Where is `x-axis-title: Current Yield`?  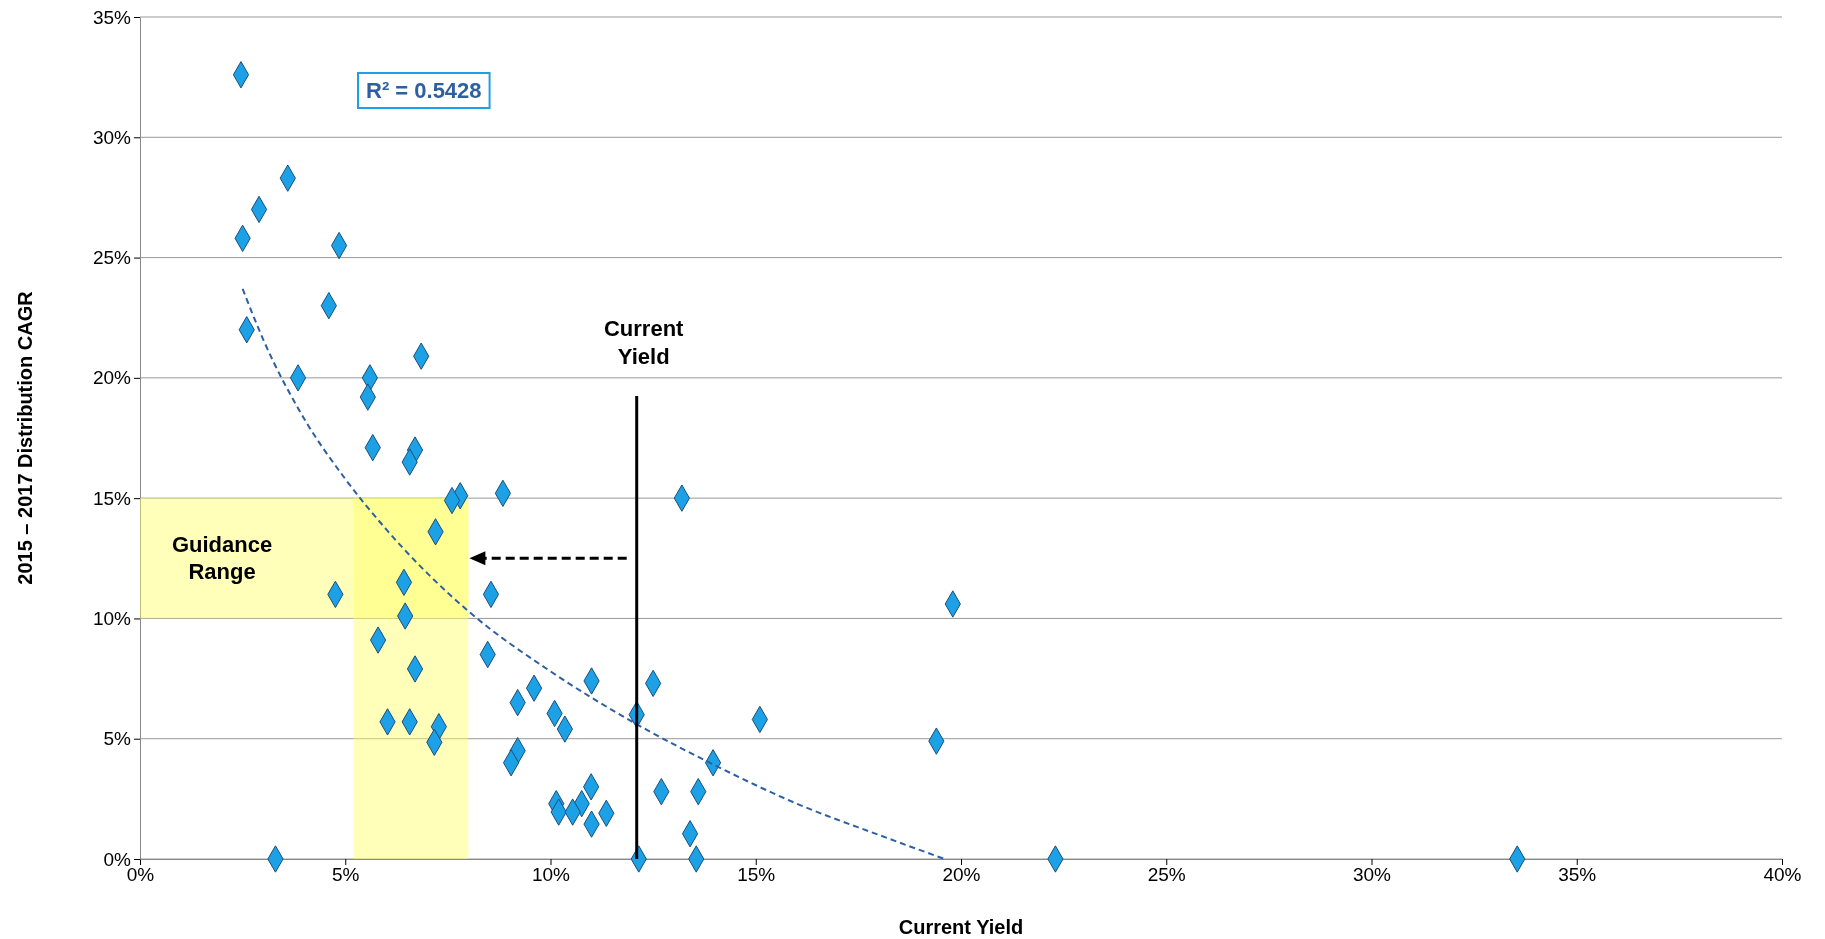
x-axis-title: Current Yield is located at coordinates (961, 927).